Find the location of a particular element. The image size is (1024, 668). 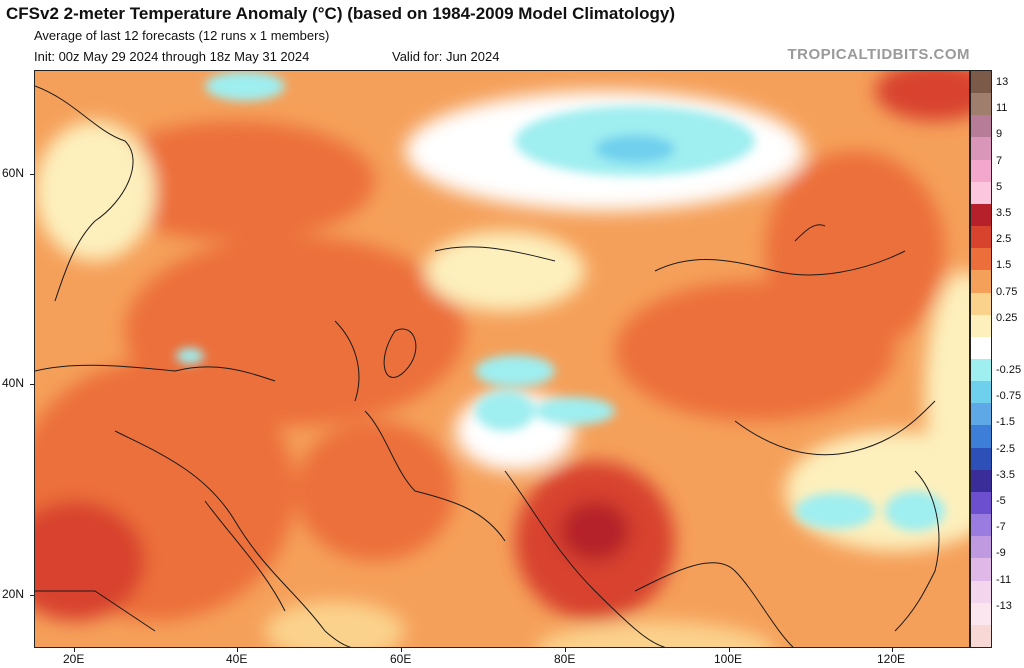

lat-label-20n: 20N is located at coordinates (13, 594).